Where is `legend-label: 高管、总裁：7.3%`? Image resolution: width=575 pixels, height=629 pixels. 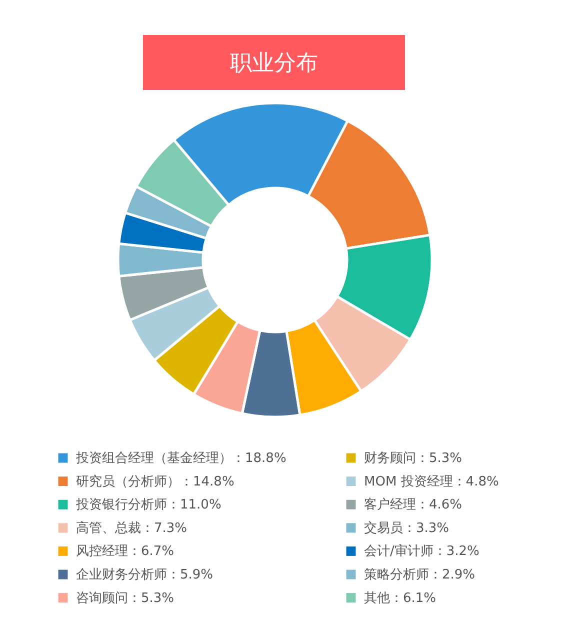
legend-label: 高管、总裁：7.3% is located at coordinates (132, 528).